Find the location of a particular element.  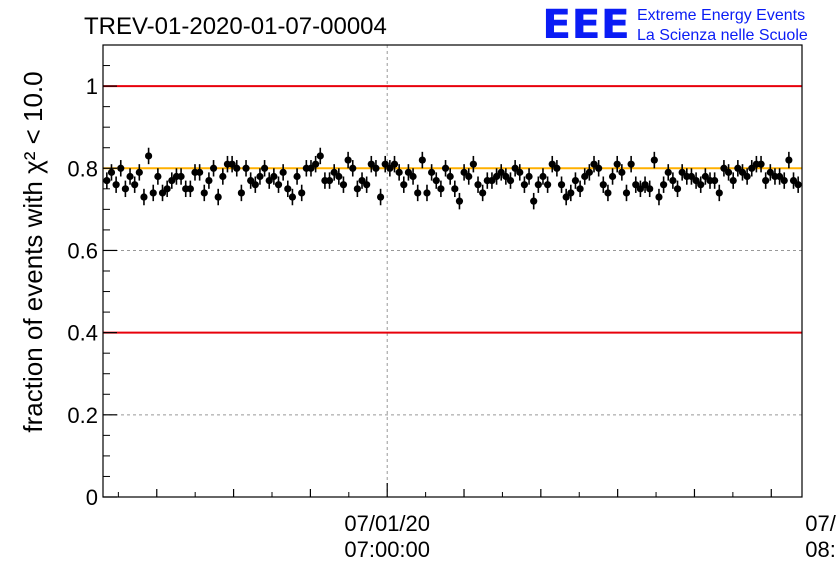

data-points is located at coordinates (452, 178).